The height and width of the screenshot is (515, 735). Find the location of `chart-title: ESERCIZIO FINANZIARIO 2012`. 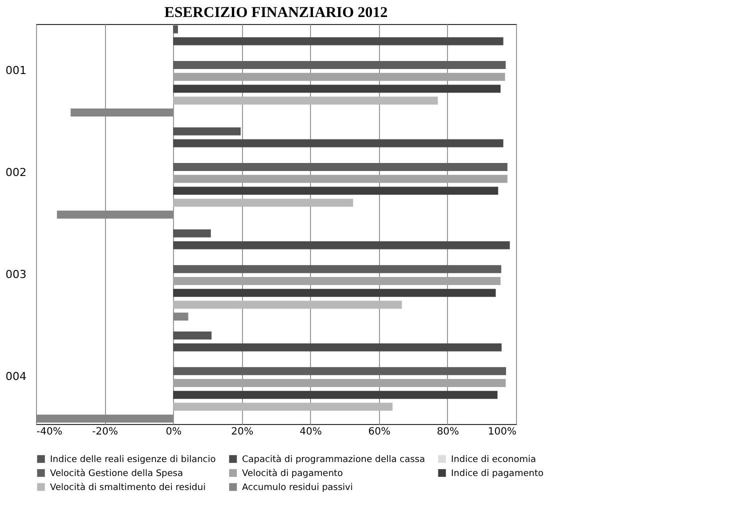

chart-title: ESERCIZIO FINANZIARIO 2012 is located at coordinates (276, 13).